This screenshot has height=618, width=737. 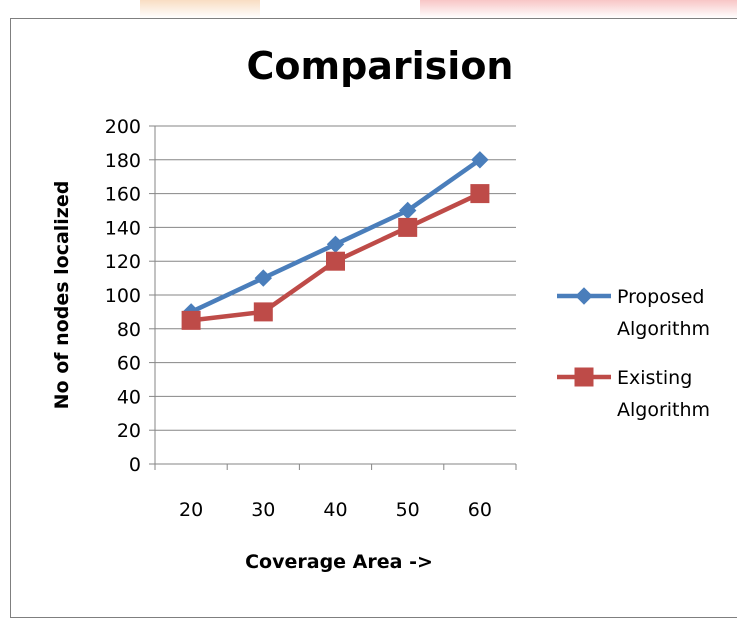 I want to click on legend-entry-existing: Existing Algorithm, so click(x=633, y=394).